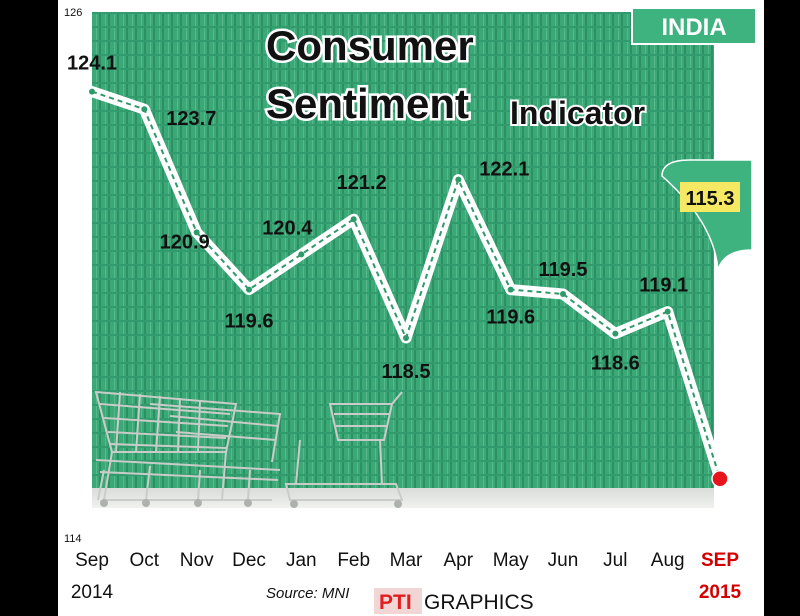 Image resolution: width=800 pixels, height=616 pixels. I want to click on credit: PTI GRAPHICS, so click(454, 601).